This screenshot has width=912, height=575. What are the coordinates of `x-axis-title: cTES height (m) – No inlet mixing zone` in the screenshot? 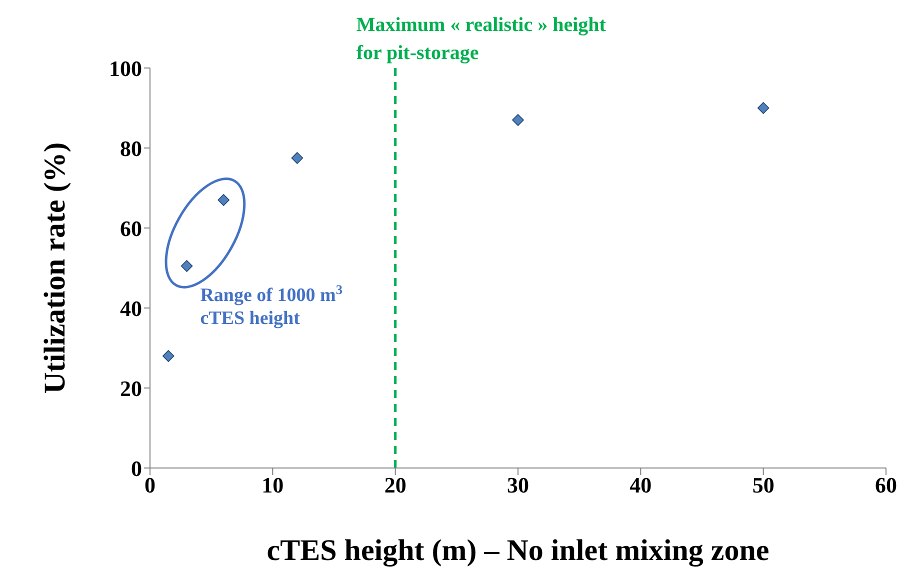 It's located at (518, 550).